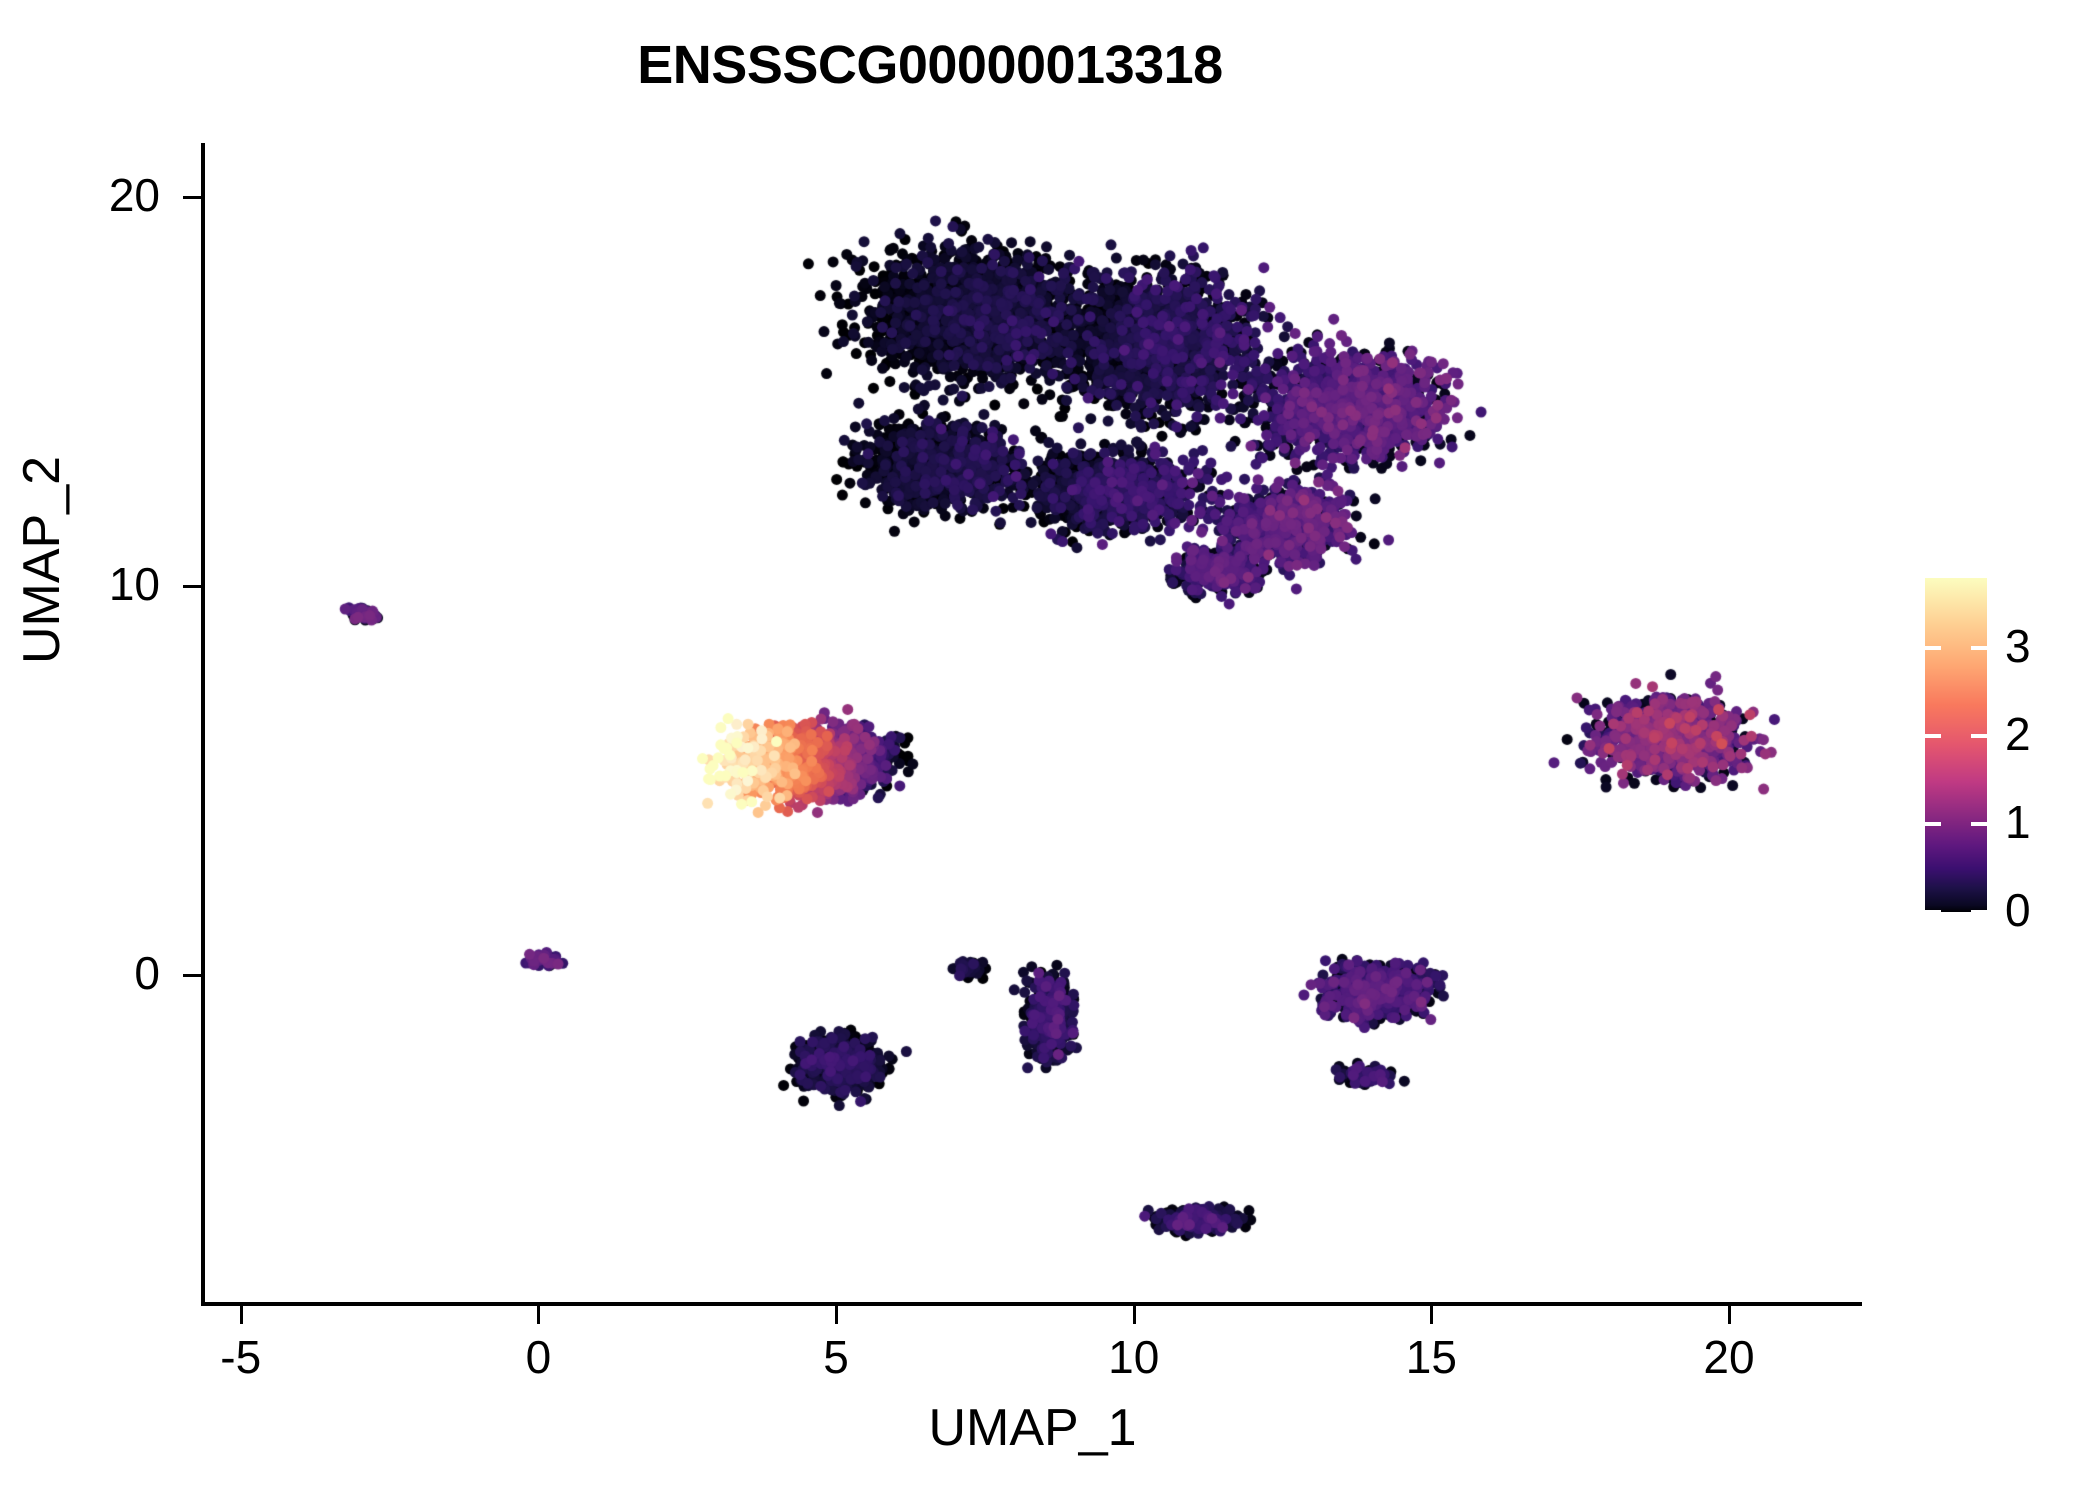 The image size is (2100, 1500). Describe the element at coordinates (1729, 1357) in the screenshot. I see `x-tick-label: 20` at that location.